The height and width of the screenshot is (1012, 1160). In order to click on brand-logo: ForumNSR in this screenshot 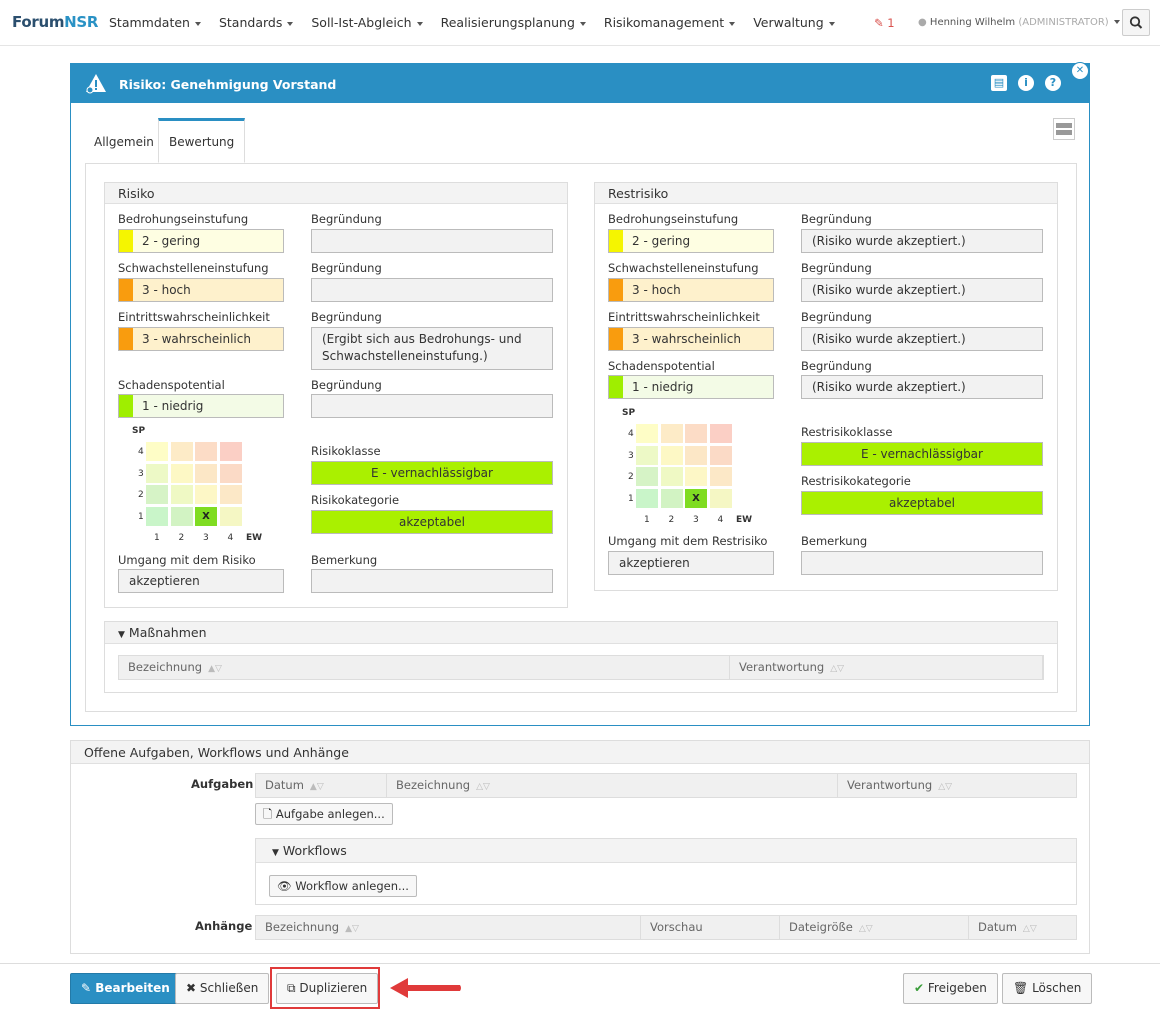, I will do `click(55, 22)`.